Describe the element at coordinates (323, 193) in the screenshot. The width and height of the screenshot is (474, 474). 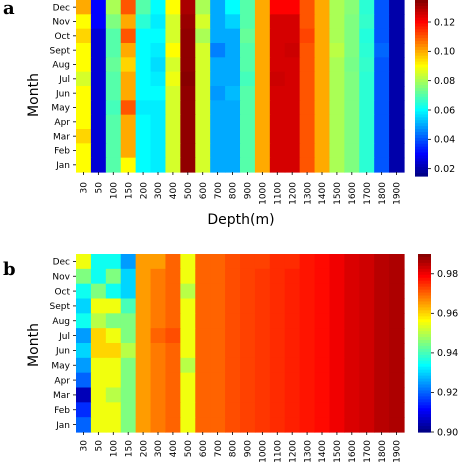
I see `x-tick-label: 1400` at that location.